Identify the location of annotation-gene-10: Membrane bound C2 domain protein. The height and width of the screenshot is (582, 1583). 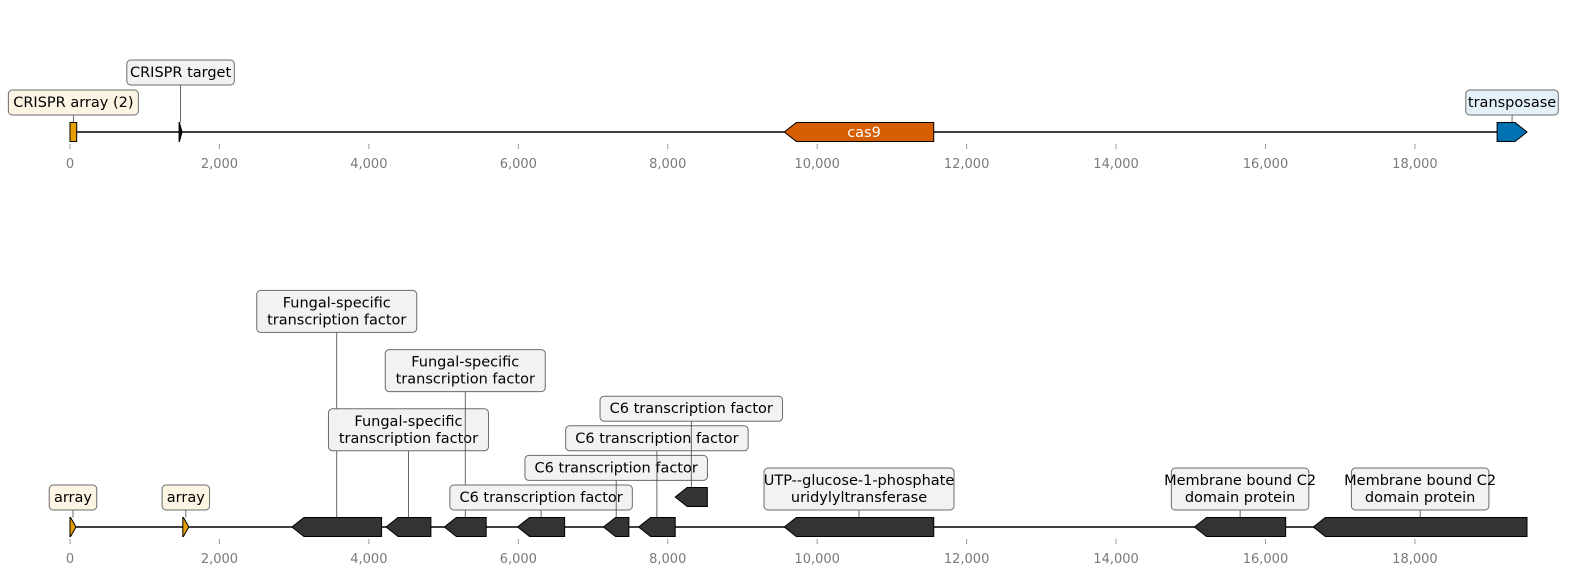
(1420, 489).